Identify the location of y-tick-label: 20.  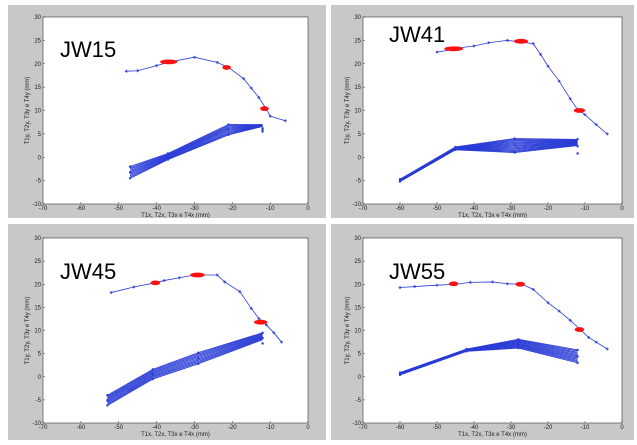
(37, 285).